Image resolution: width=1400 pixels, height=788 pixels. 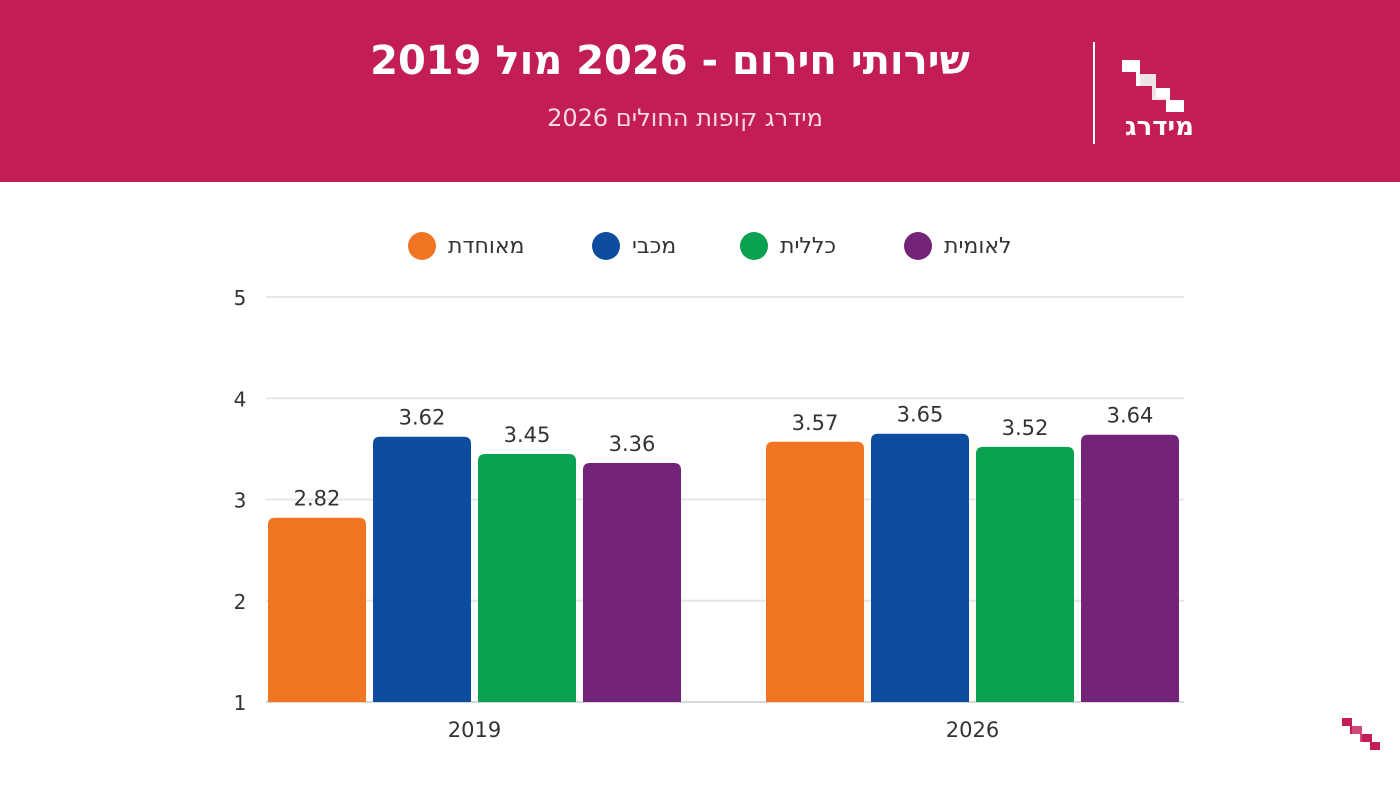 I want to click on data-label: 3.62, so click(x=422, y=418).